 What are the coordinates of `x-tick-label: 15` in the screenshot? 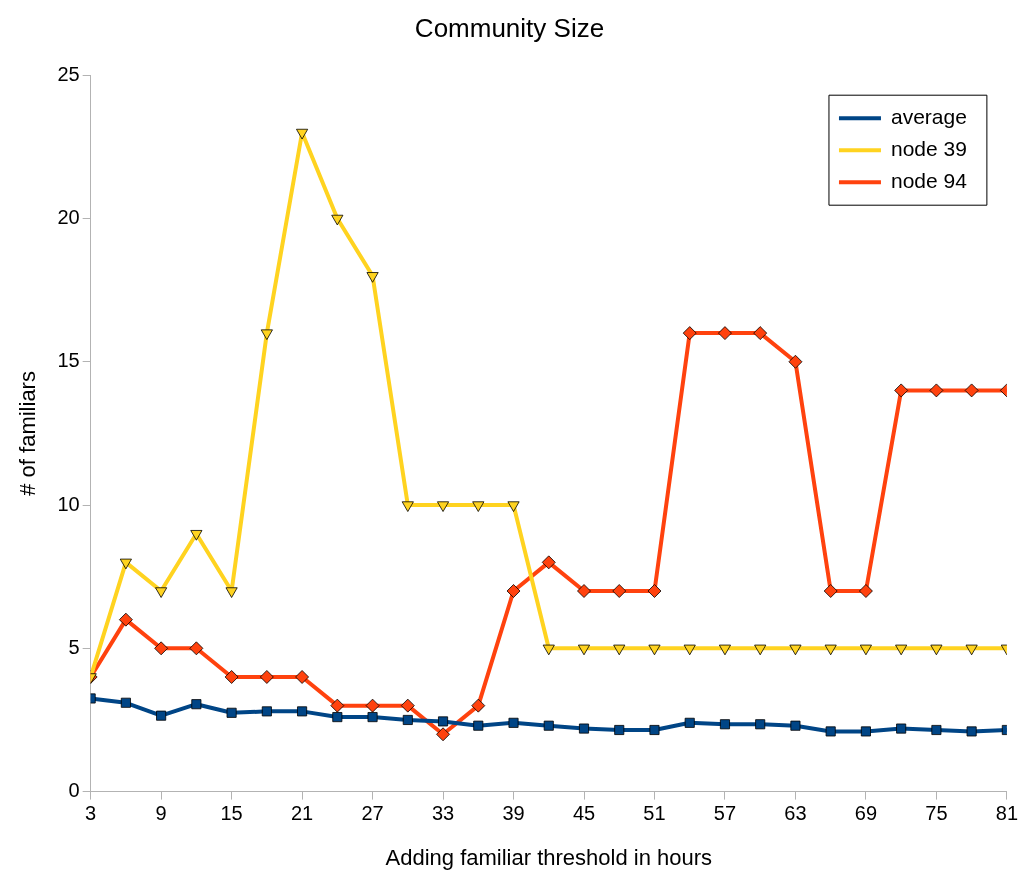 It's located at (231, 813).